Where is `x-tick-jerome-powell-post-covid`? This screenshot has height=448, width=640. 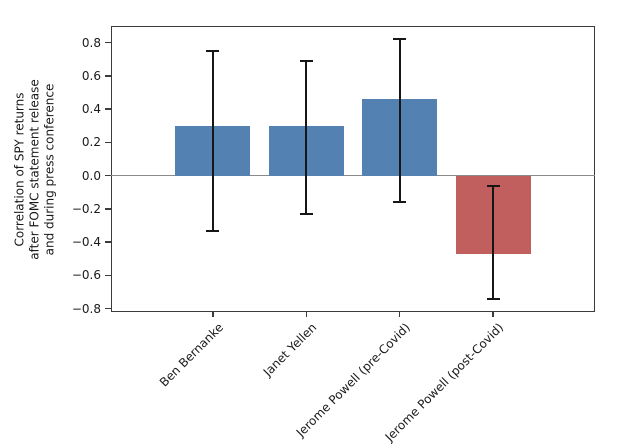
x-tick-jerome-powell-post-covid is located at coordinates (493, 314).